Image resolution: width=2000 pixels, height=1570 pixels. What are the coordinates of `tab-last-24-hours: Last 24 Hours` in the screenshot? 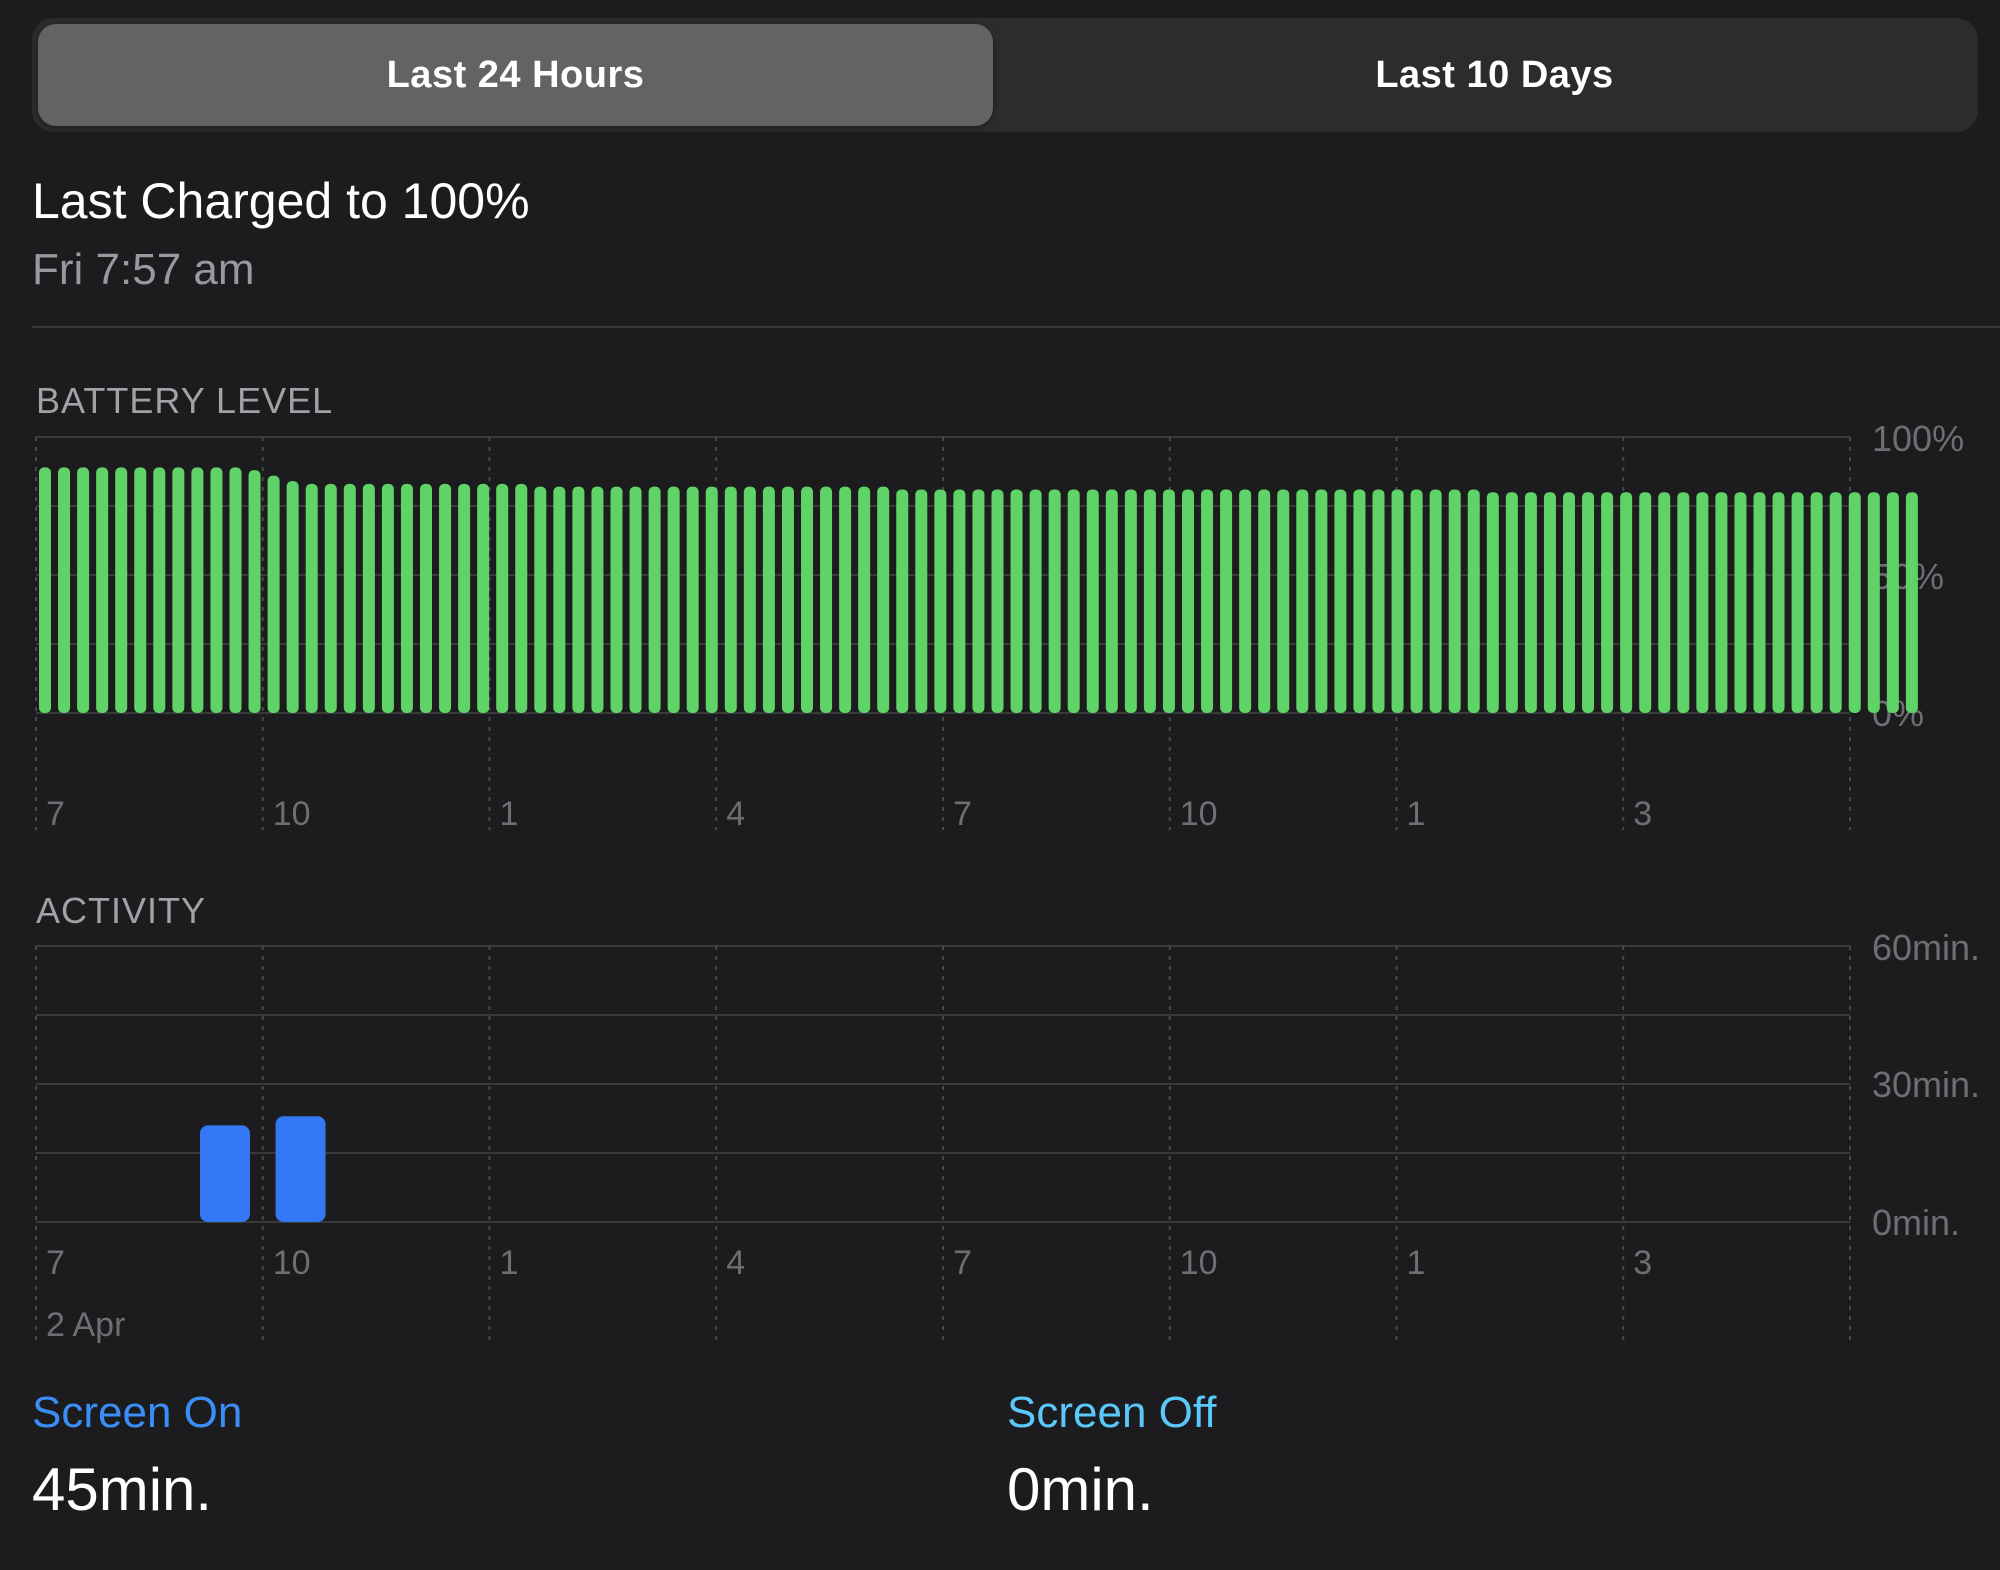 It's located at (515, 75).